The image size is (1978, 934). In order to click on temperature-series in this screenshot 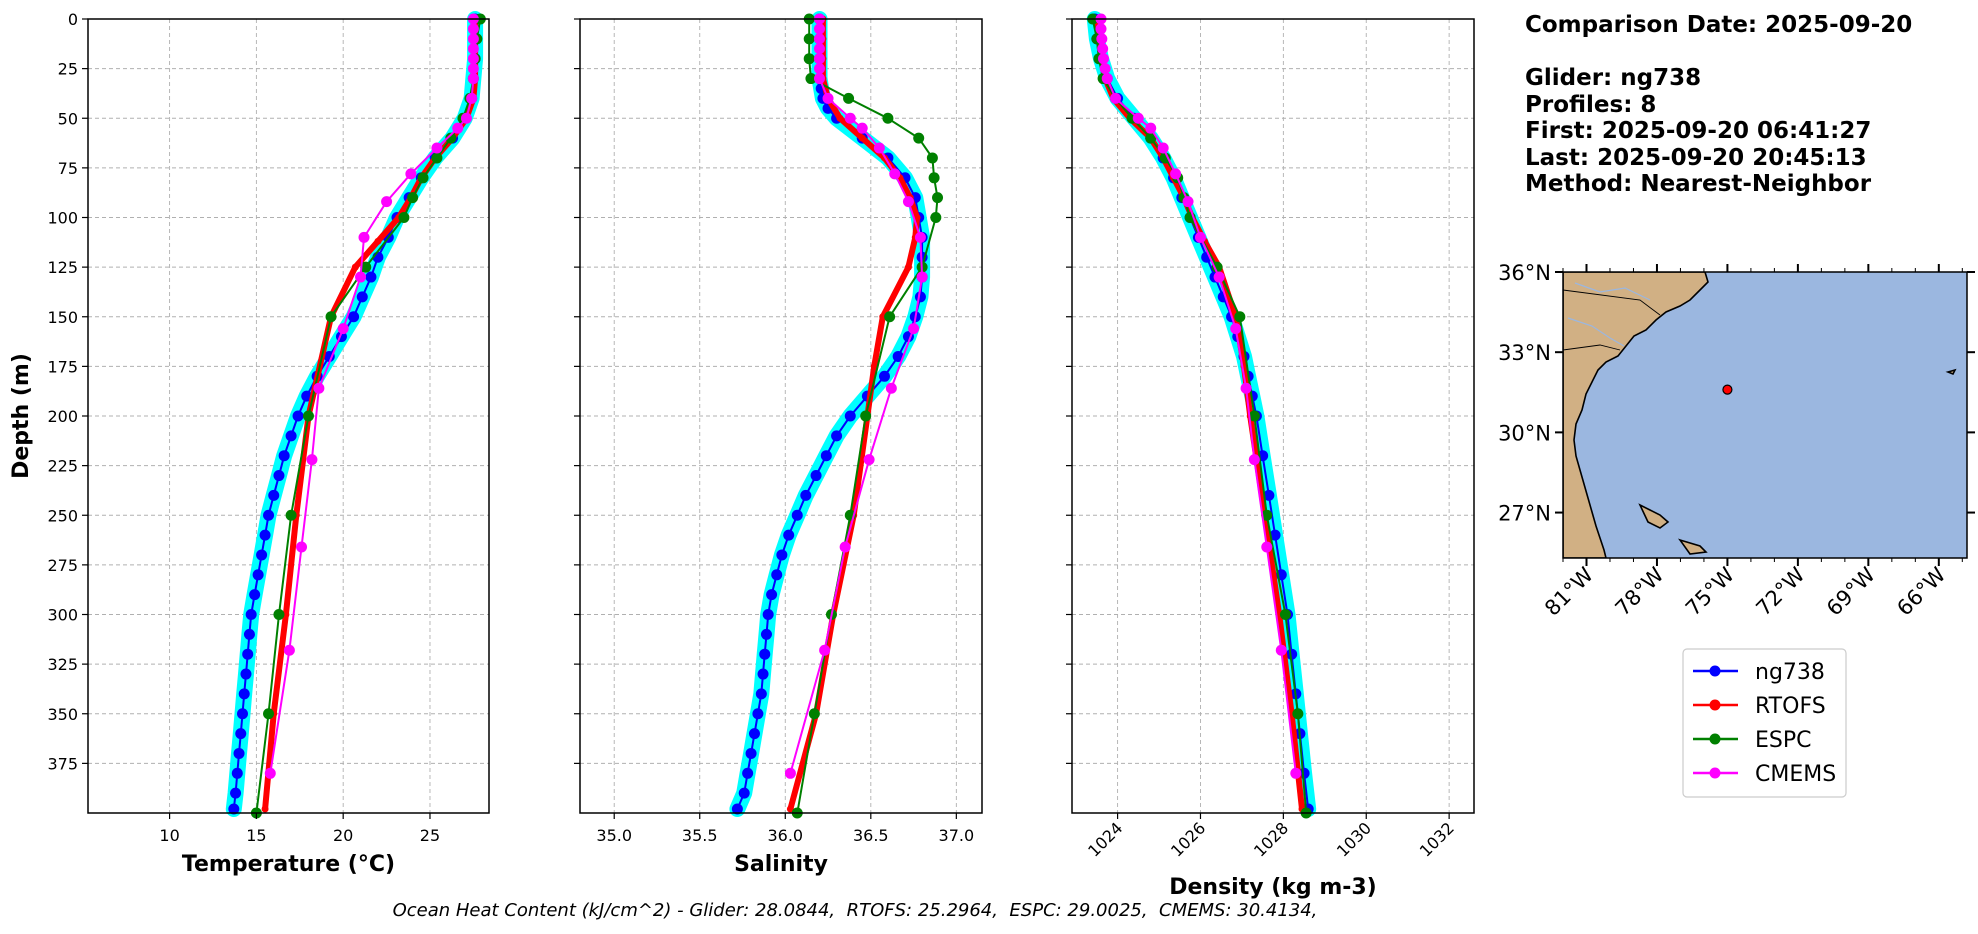, I will do `click(355, 415)`.